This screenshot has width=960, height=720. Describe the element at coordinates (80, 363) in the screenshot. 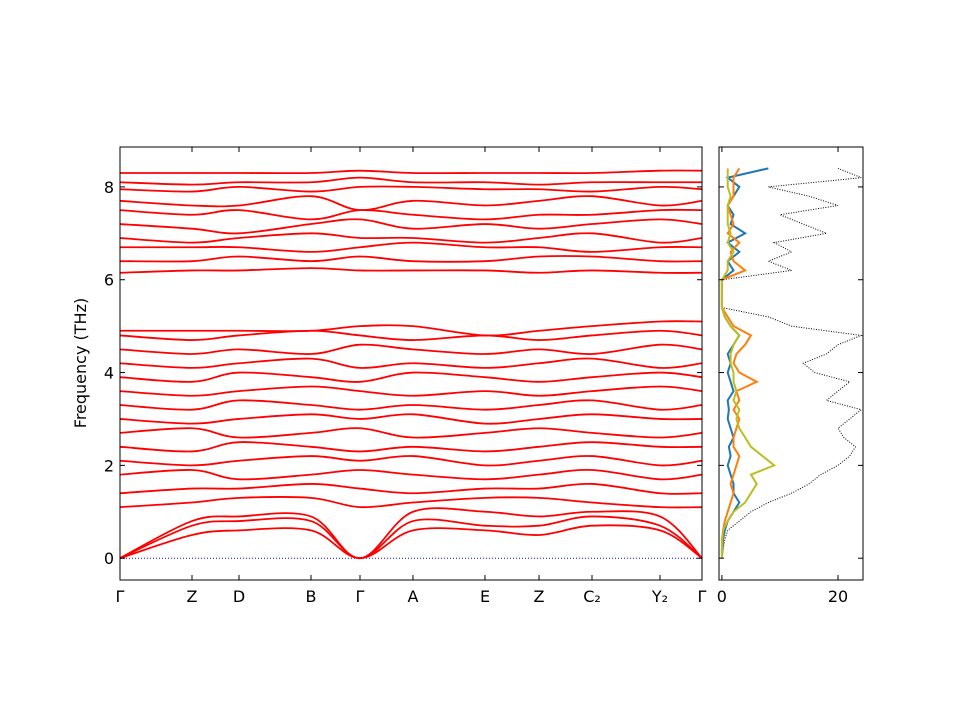

I see `y-axis-label: Frequency (THz)` at that location.